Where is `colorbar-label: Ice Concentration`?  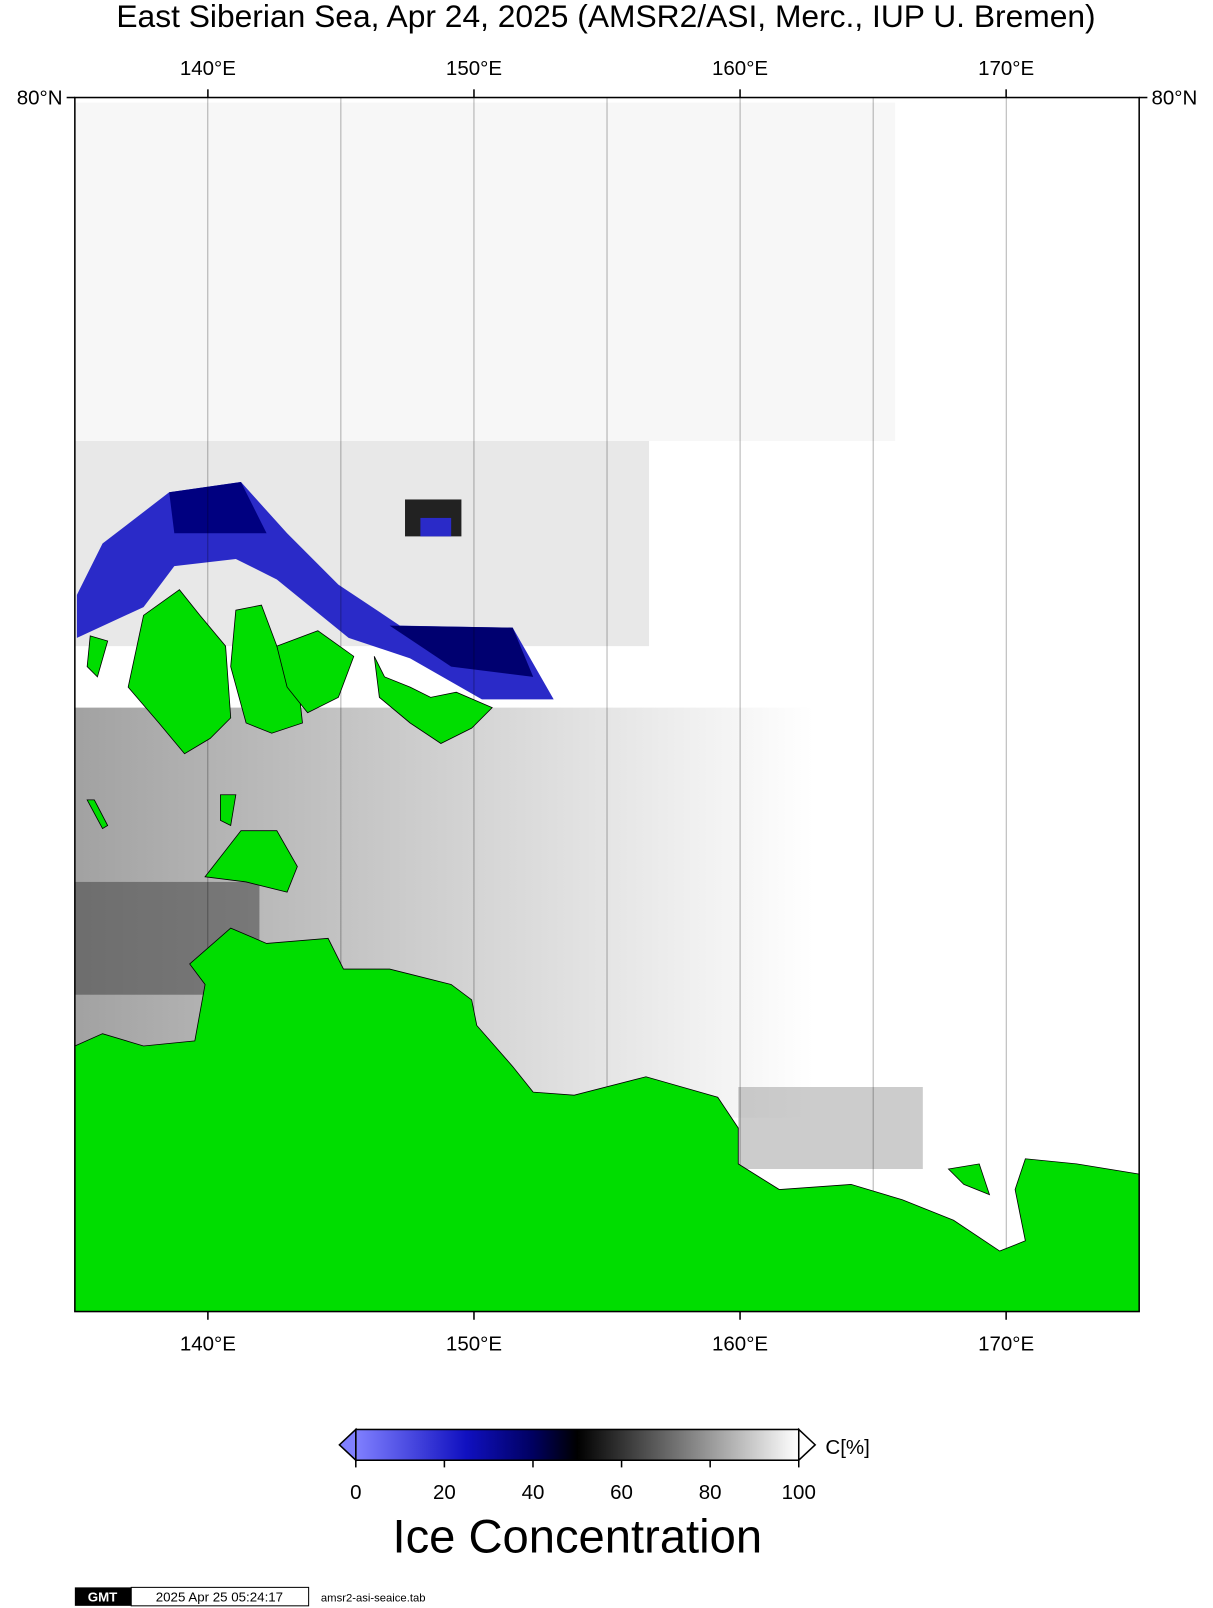
colorbar-label: Ice Concentration is located at coordinates (577, 1536).